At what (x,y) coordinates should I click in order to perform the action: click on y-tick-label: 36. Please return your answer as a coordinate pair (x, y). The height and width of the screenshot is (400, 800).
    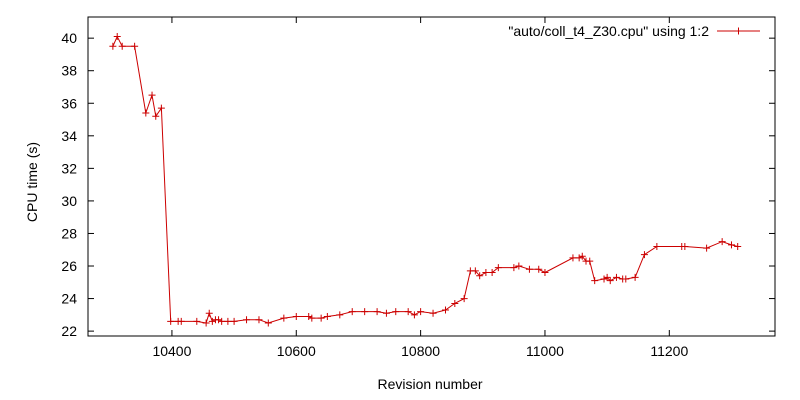
    Looking at the image, I should click on (69, 103).